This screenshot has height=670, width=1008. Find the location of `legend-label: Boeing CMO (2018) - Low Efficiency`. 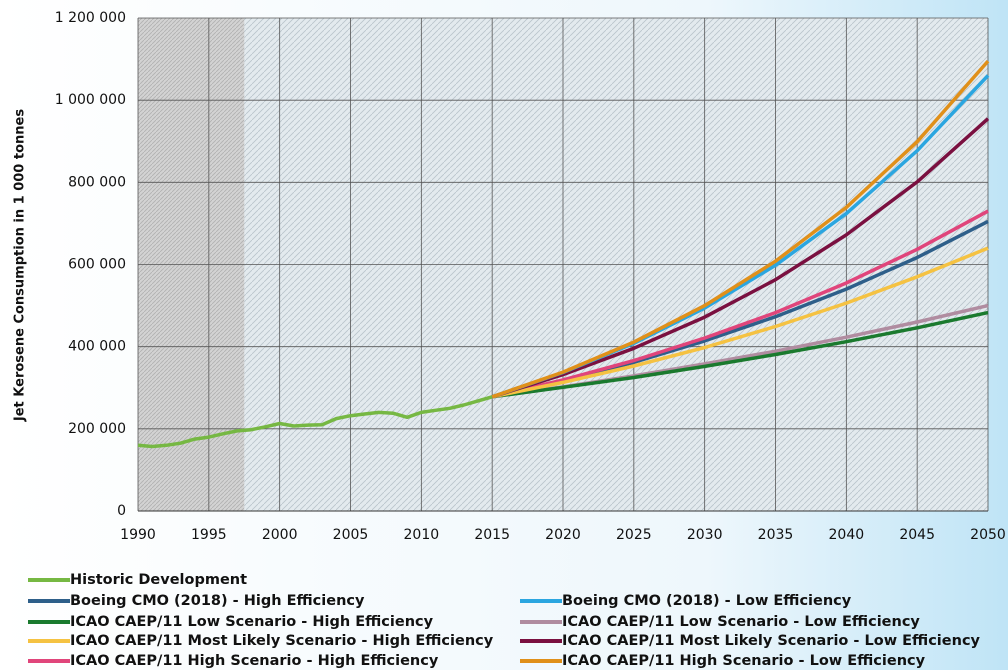

legend-label: Boeing CMO (2018) - Low Efficiency is located at coordinates (707, 601).